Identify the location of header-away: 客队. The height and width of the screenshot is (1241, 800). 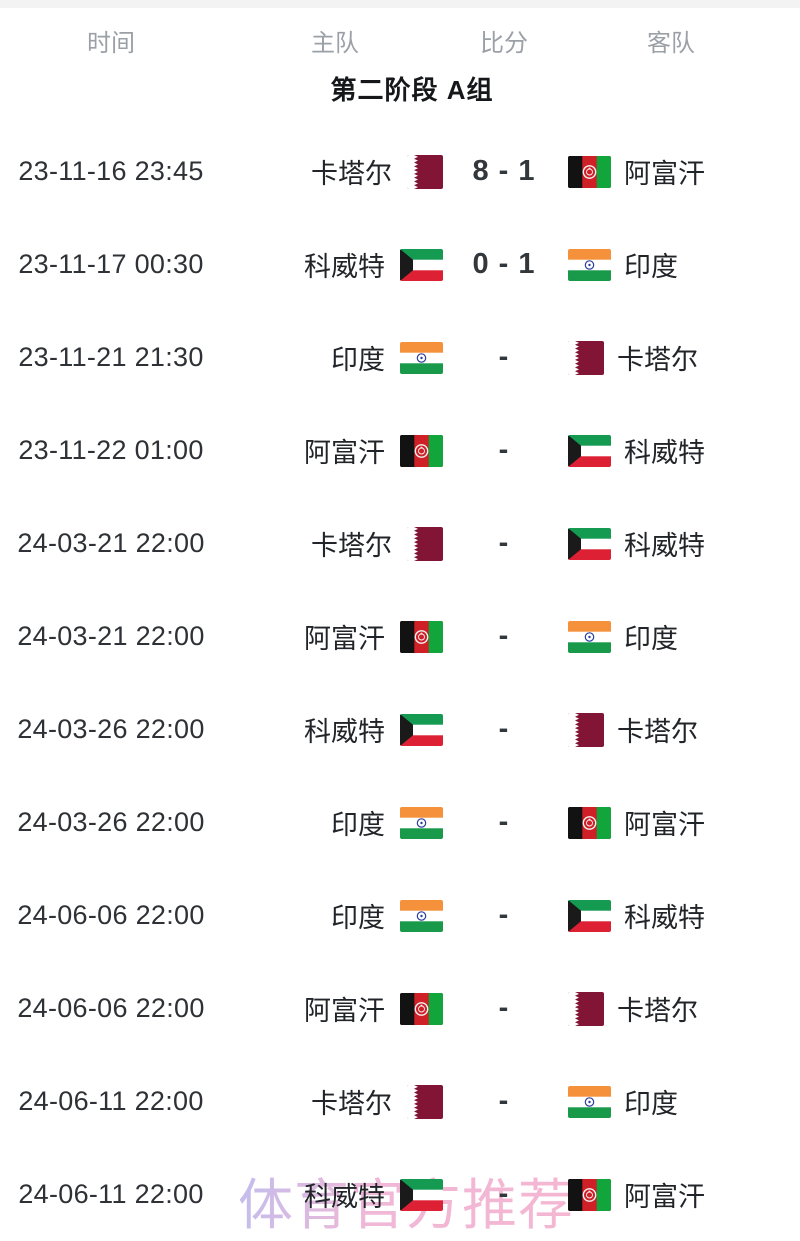
(671, 43).